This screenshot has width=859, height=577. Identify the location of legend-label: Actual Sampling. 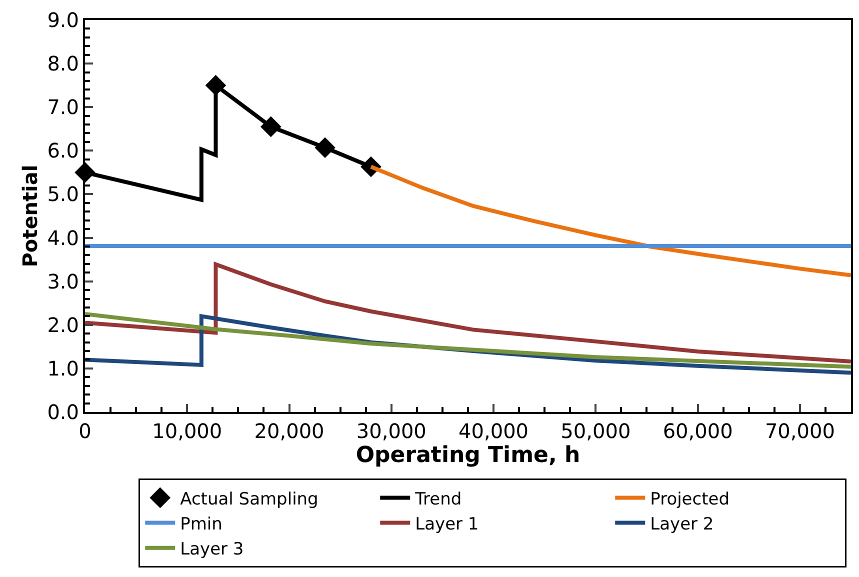
(249, 499).